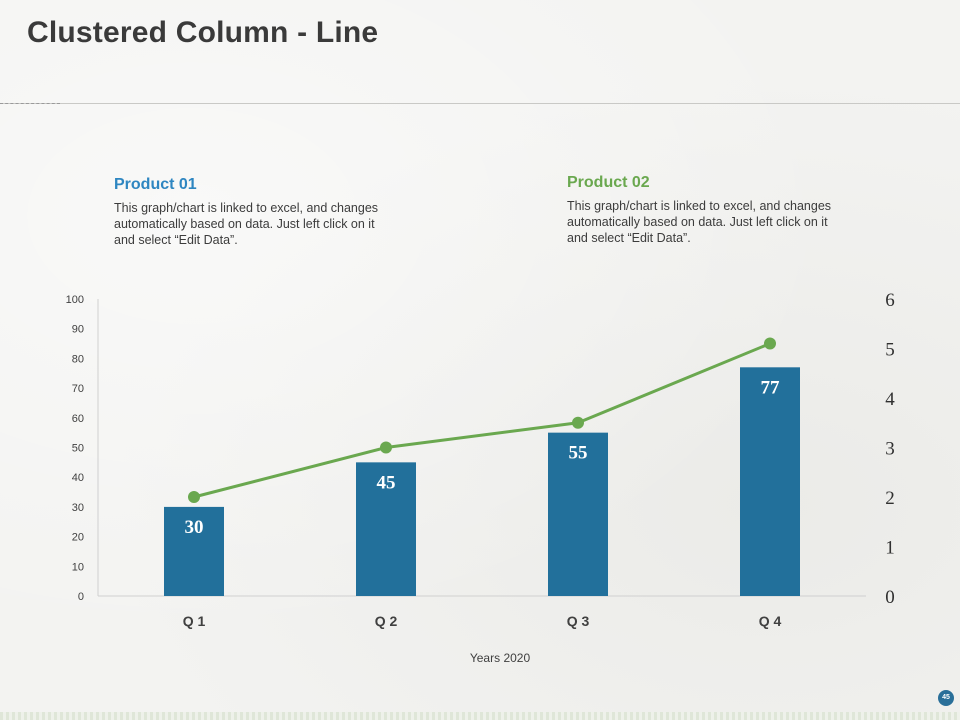 This screenshot has height=720, width=960. I want to click on primary-axis-tick-label: 90, so click(78, 330).